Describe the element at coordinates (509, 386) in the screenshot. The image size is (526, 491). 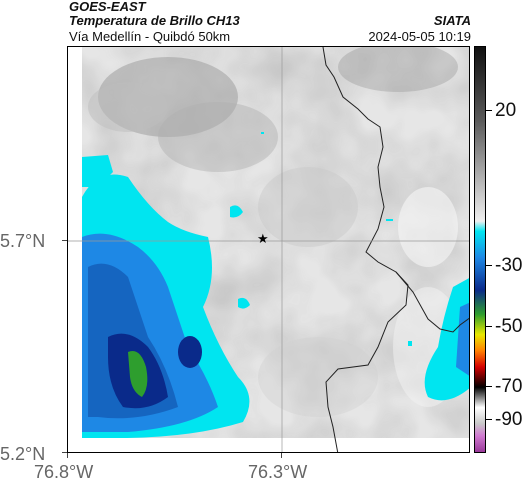
I see `colorbar-label-minus70: -70` at that location.